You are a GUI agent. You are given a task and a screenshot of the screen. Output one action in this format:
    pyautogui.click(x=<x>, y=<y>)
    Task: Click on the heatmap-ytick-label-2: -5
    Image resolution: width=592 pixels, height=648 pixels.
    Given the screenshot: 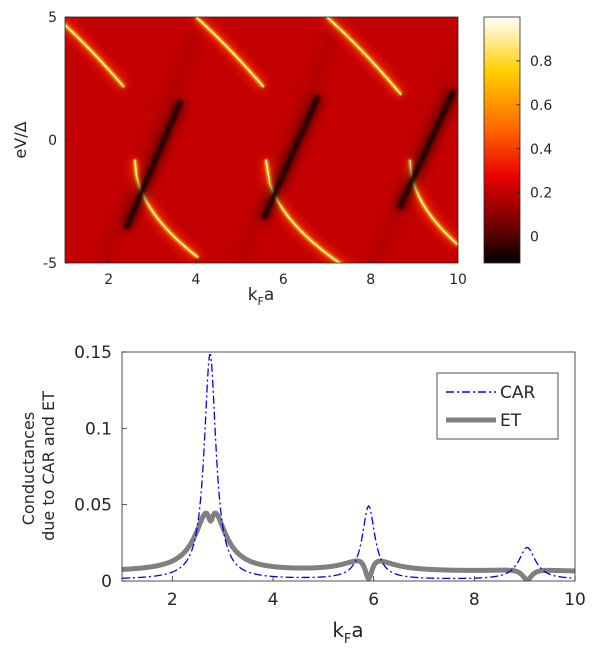 What is the action you would take?
    pyautogui.click(x=50, y=264)
    